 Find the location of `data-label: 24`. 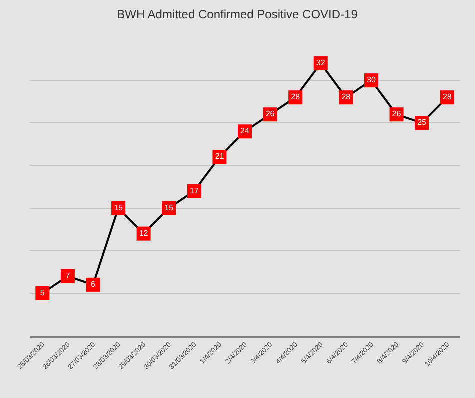

data-label: 24 is located at coordinates (245, 131).